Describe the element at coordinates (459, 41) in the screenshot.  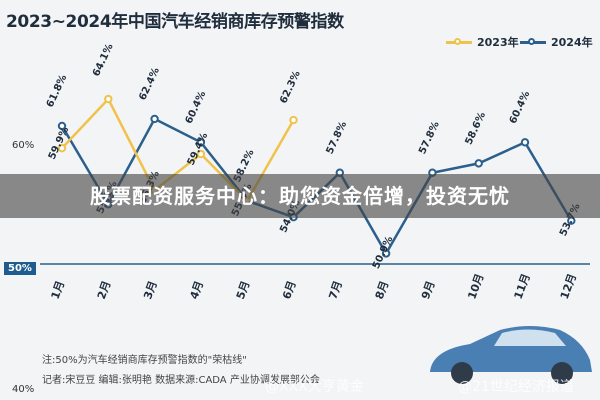
I see `legend-swatch-2023` at that location.